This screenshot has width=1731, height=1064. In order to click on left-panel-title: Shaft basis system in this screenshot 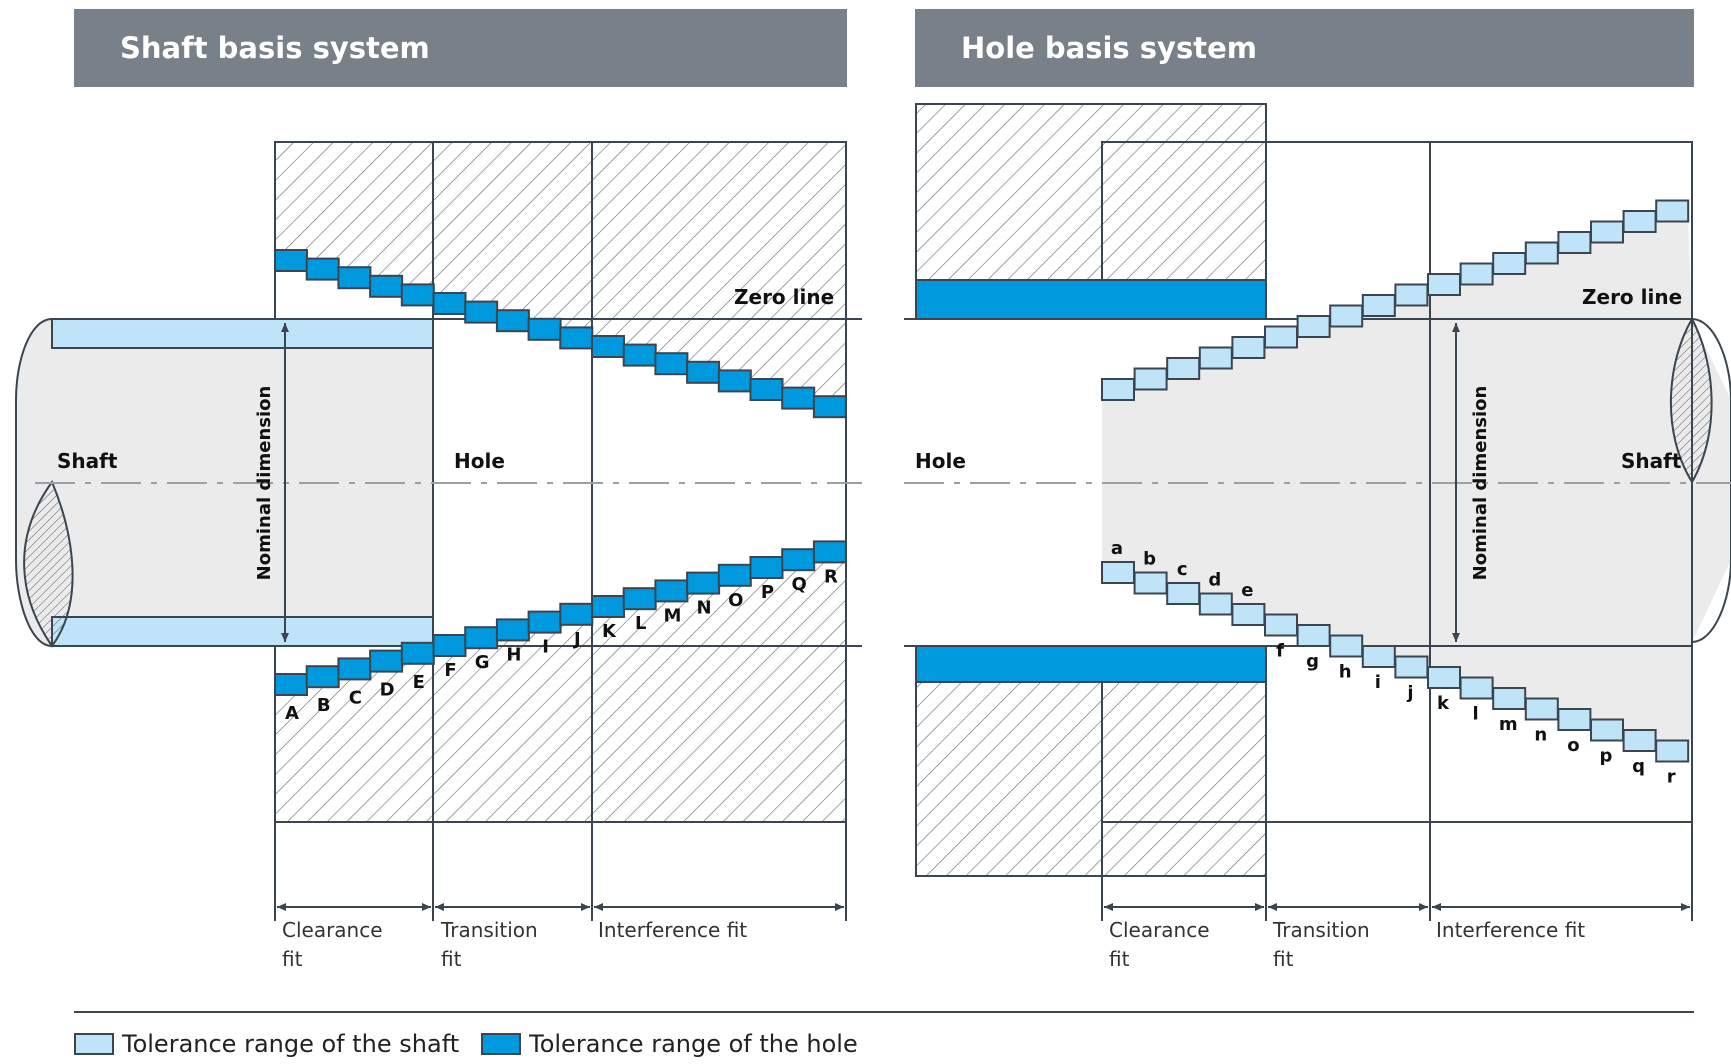, I will do `click(460, 48)`.